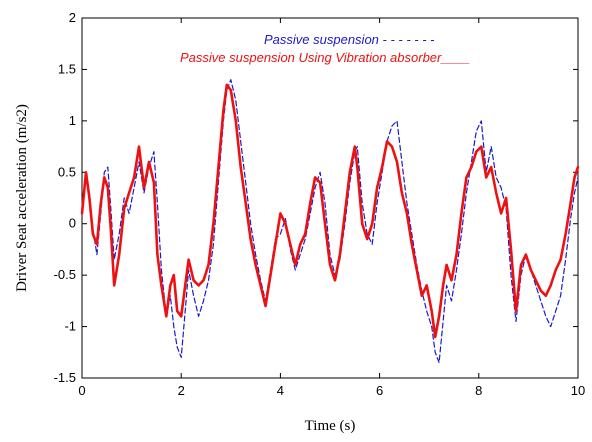 The image size is (592, 442). I want to click on x-axis-title: Time (s), so click(330, 426).